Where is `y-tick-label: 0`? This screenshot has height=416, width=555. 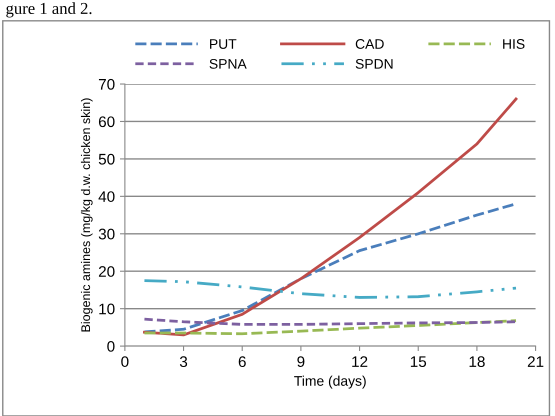 y-tick-label: 0 is located at coordinates (111, 346).